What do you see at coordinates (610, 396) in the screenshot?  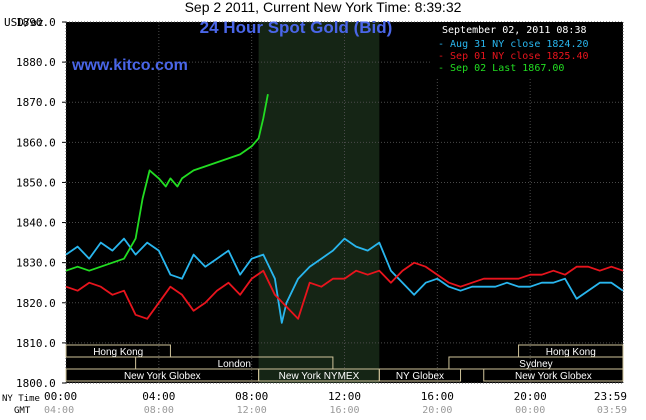 I see `x-tick-label-ny: 23:59` at bounding box center [610, 396].